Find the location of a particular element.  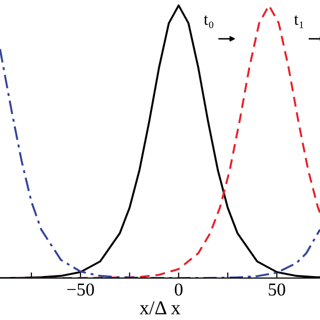

annotation: t₀ is located at coordinates (209, 21).